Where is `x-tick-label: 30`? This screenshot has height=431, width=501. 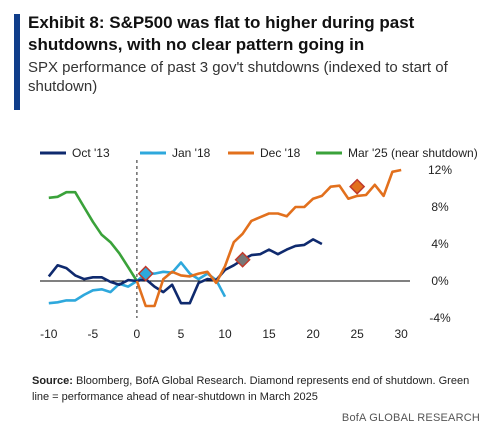
x-tick-label: 30 is located at coordinates (402, 334).